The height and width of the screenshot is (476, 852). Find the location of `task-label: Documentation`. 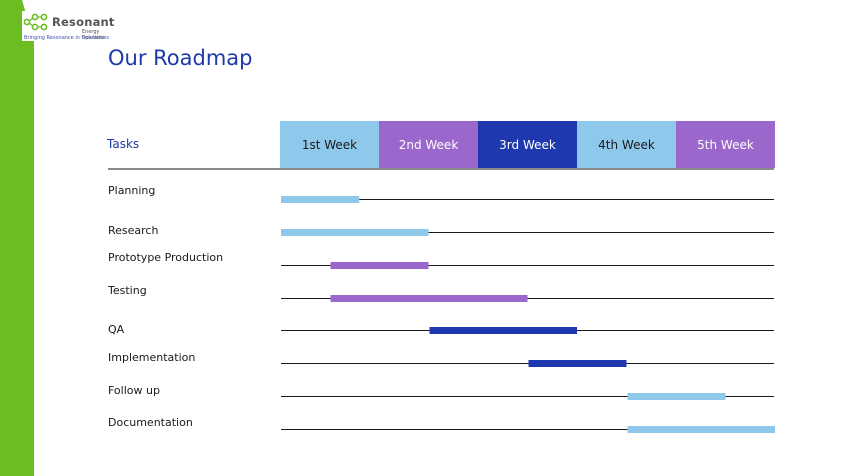

task-label: Documentation is located at coordinates (150, 422).